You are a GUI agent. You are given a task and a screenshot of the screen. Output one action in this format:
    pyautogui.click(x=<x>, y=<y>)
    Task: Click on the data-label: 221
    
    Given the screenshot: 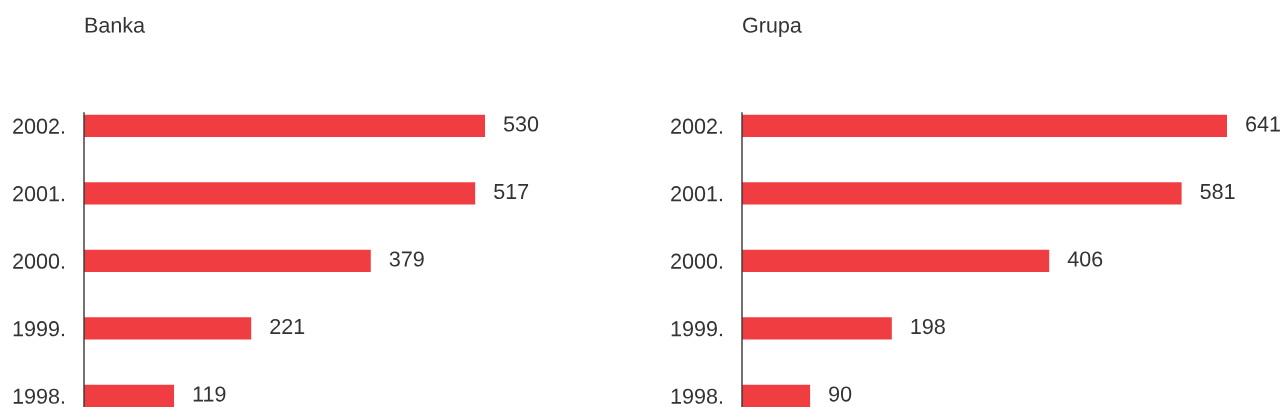 What is the action you would take?
    pyautogui.click(x=287, y=326)
    